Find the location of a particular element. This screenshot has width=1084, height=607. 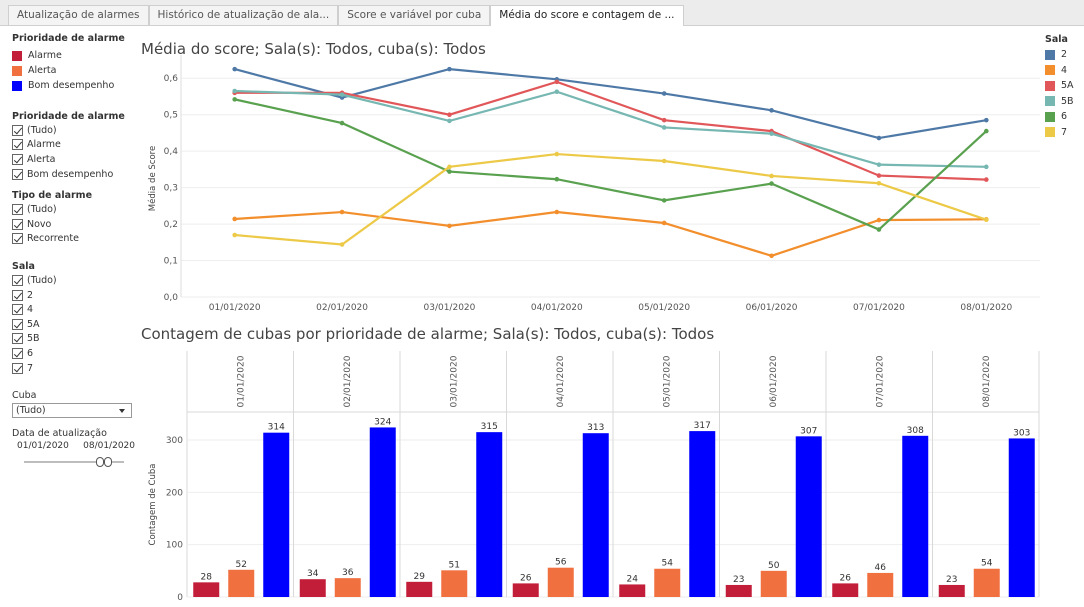

bar-panel-header: 05/01/2020 is located at coordinates (667, 381).